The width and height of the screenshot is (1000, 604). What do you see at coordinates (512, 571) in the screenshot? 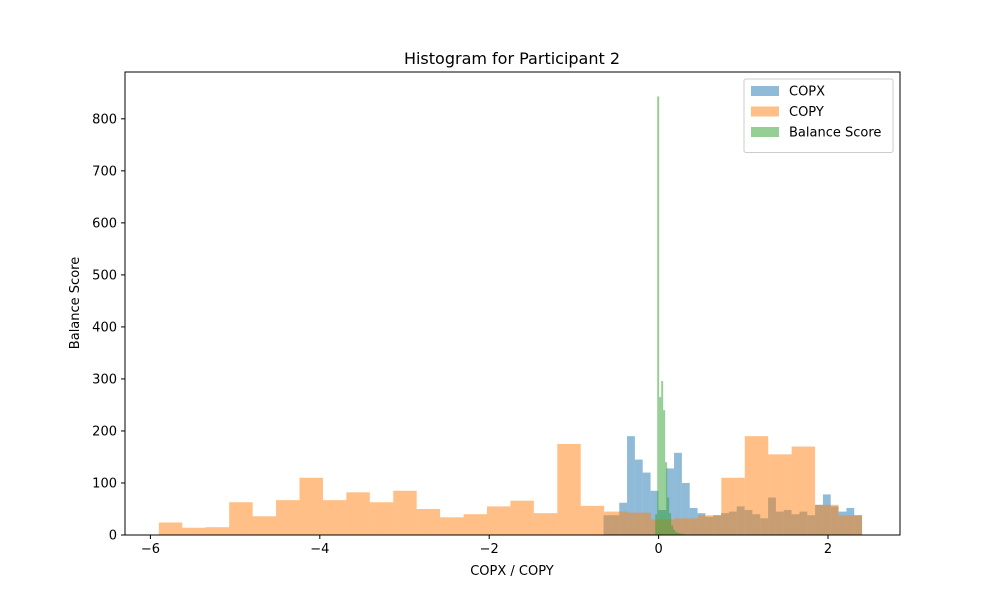
I see `x-axis-label: COPX / COPY` at bounding box center [512, 571].